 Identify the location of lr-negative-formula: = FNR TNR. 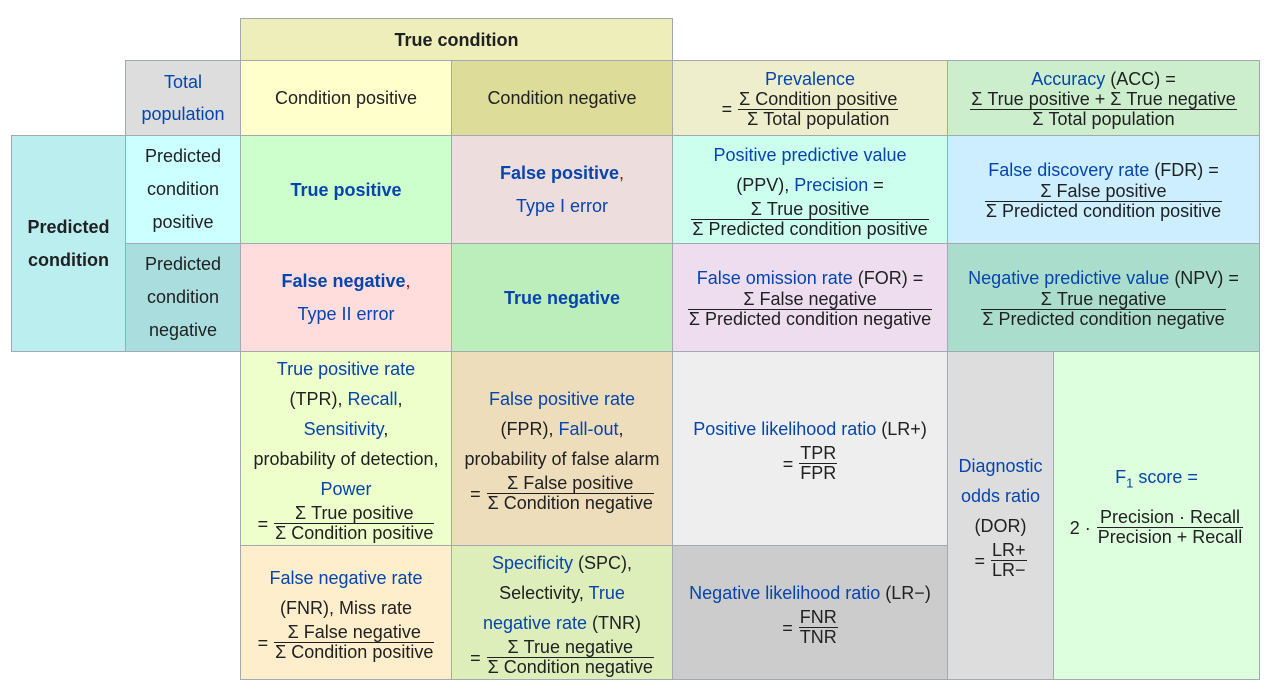
(810, 627).